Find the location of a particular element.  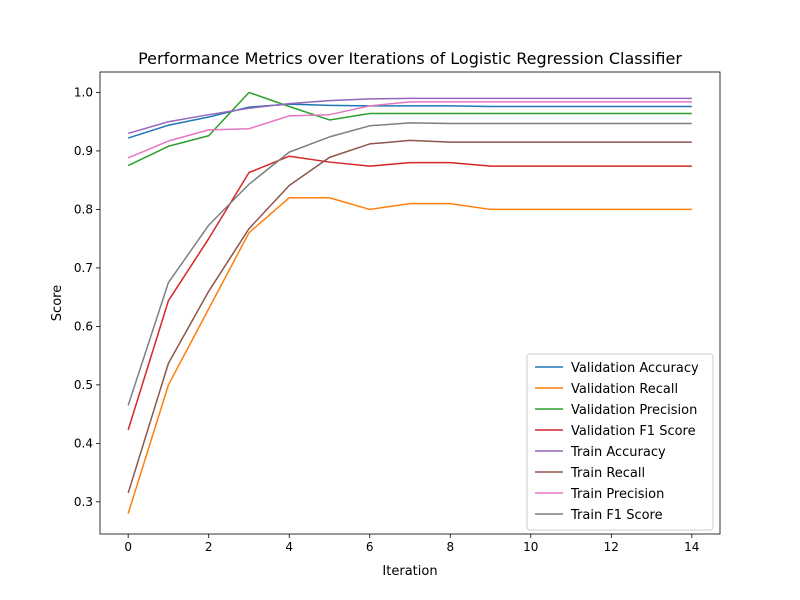

x-axis-label: Iteration is located at coordinates (409, 571).